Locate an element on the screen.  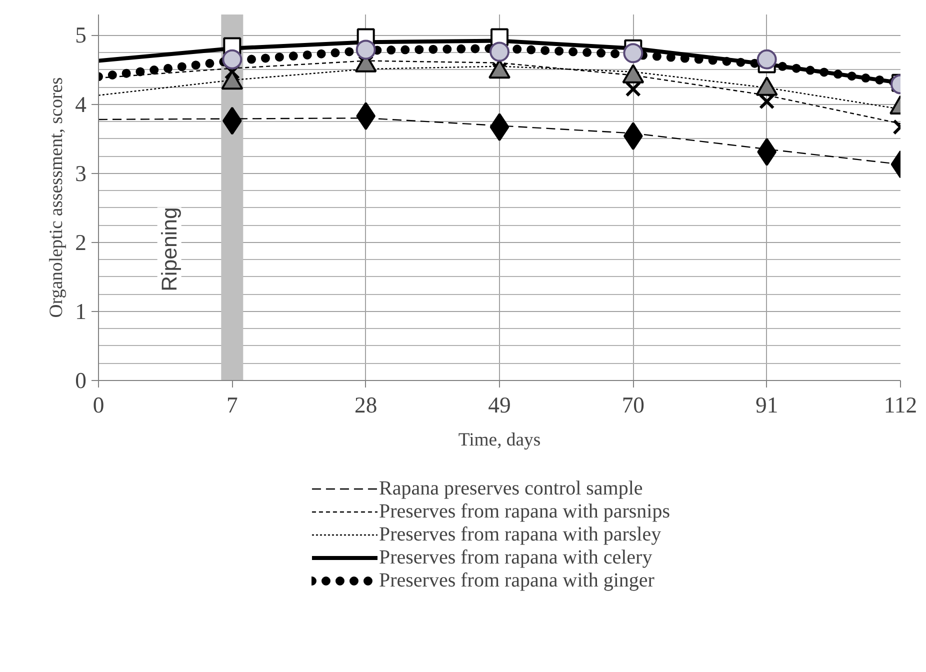
legend-label: Preserves from rapana with celery is located at coordinates (515, 557).